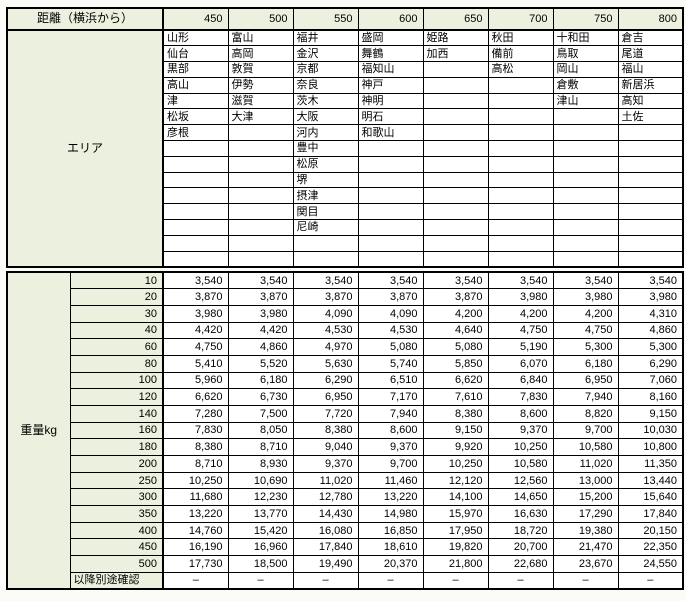  Describe the element at coordinates (325, 117) in the screenshot. I see `area-cell-大阪: 大阪` at that location.